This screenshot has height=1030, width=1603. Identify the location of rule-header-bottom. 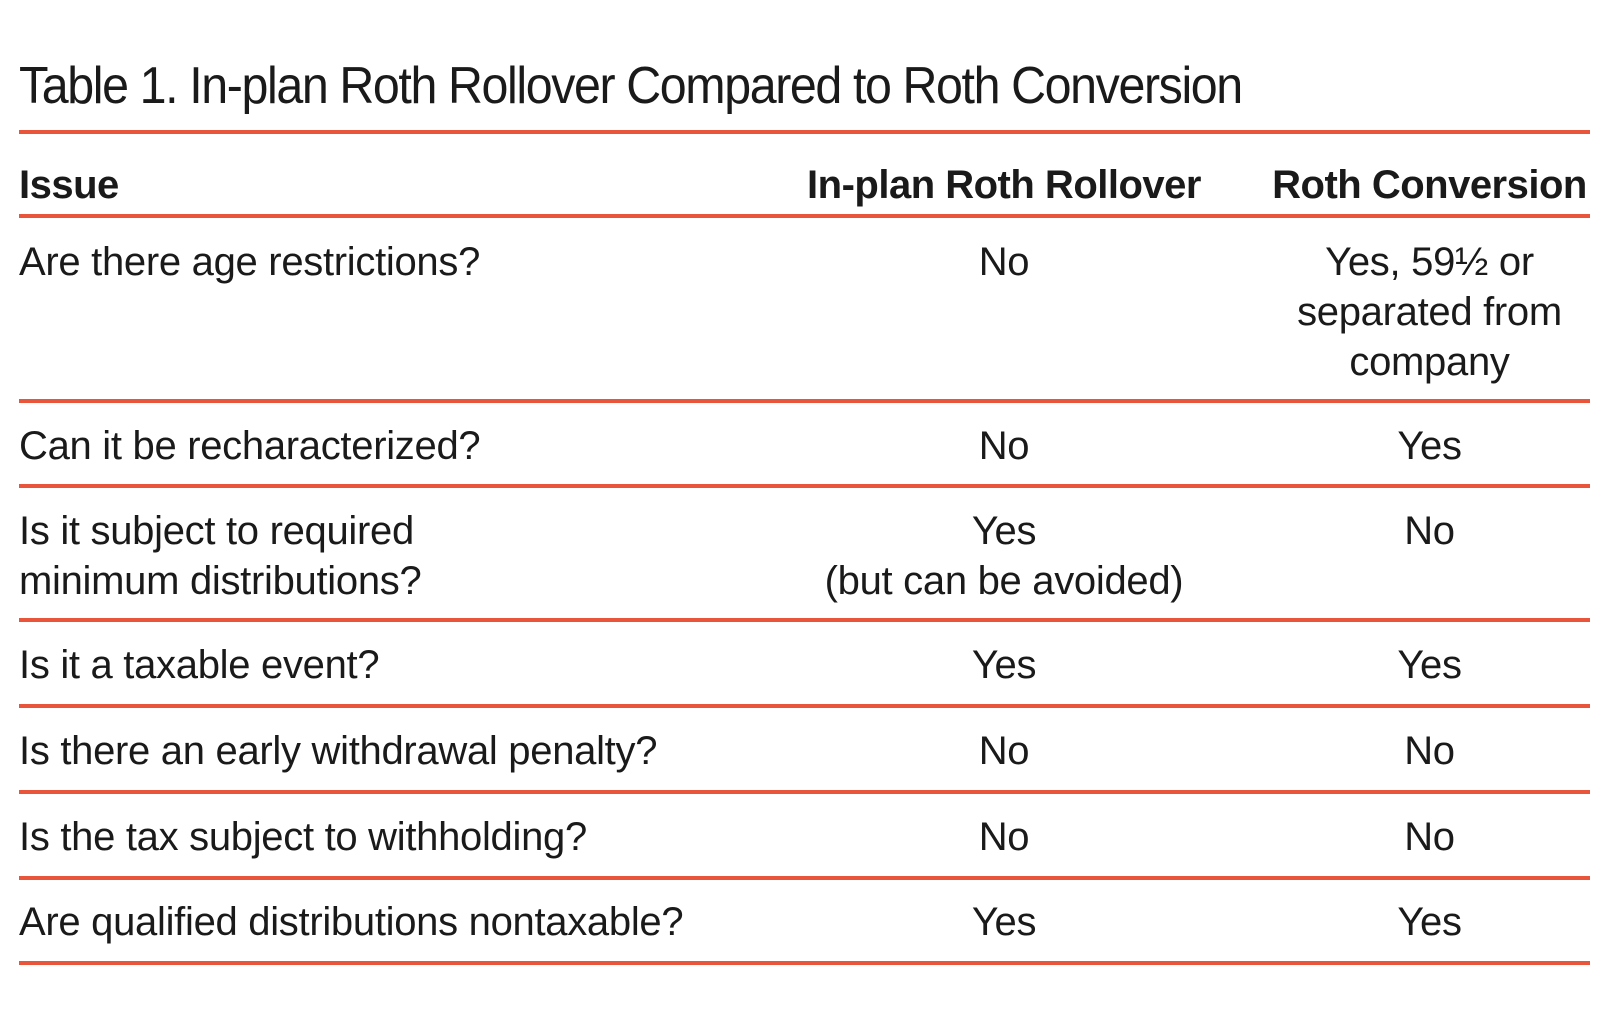
(804, 216).